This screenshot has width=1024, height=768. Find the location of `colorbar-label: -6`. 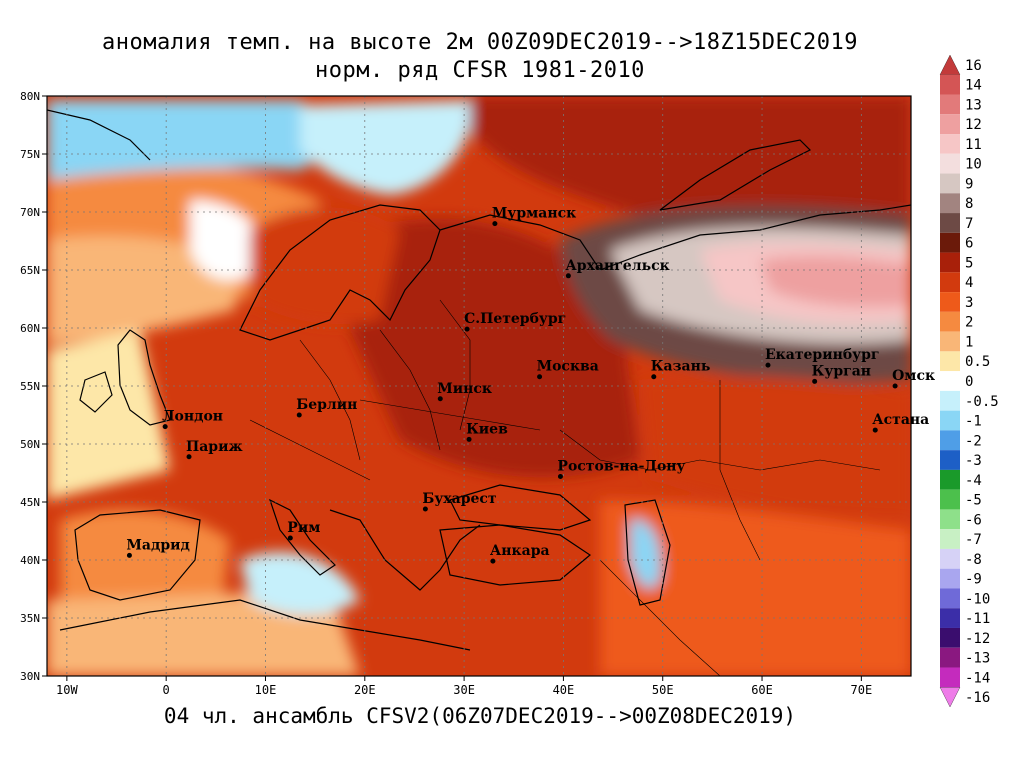

colorbar-label: -6 is located at coordinates (973, 520).